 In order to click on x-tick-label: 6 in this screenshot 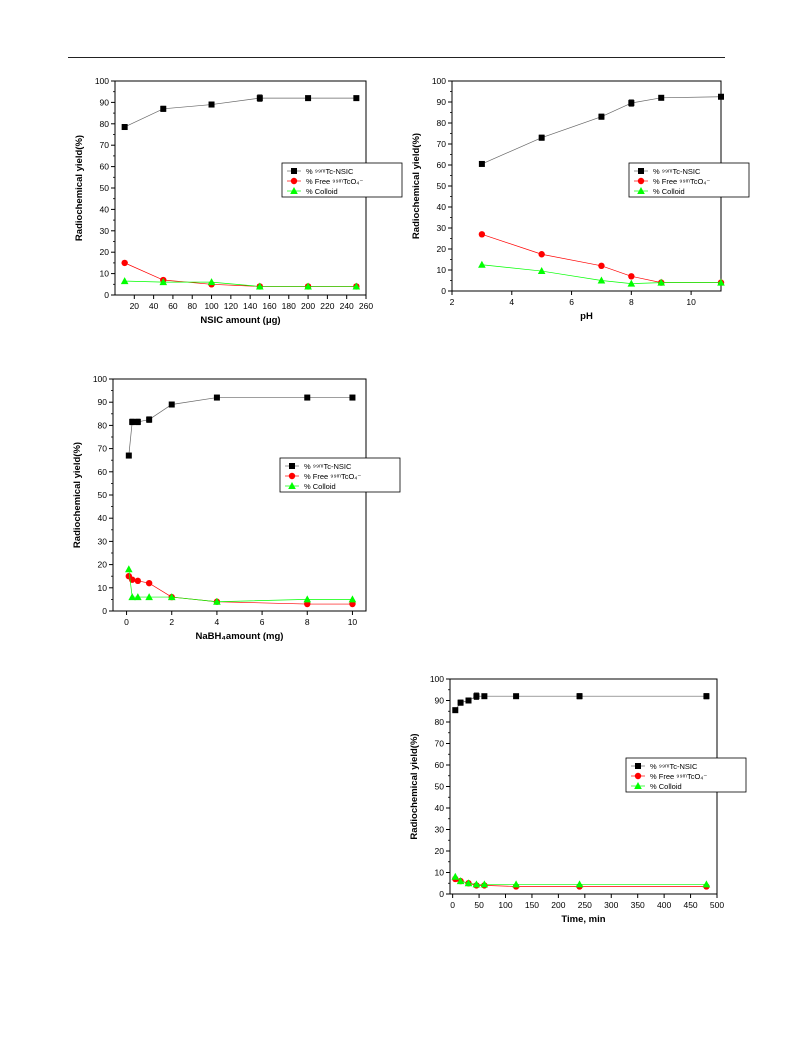, I will do `click(571, 302)`.